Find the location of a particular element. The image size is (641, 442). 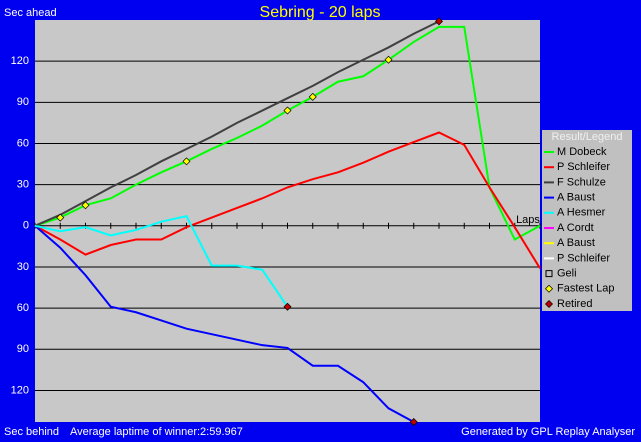

note: Average laptime of winner:2:59.967 is located at coordinates (156, 432).